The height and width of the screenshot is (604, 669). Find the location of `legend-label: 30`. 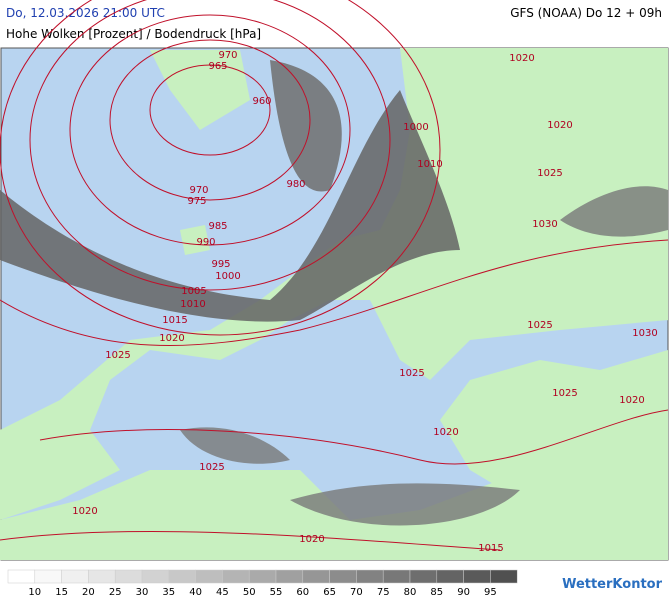

legend-label: 30 is located at coordinates (142, 592).